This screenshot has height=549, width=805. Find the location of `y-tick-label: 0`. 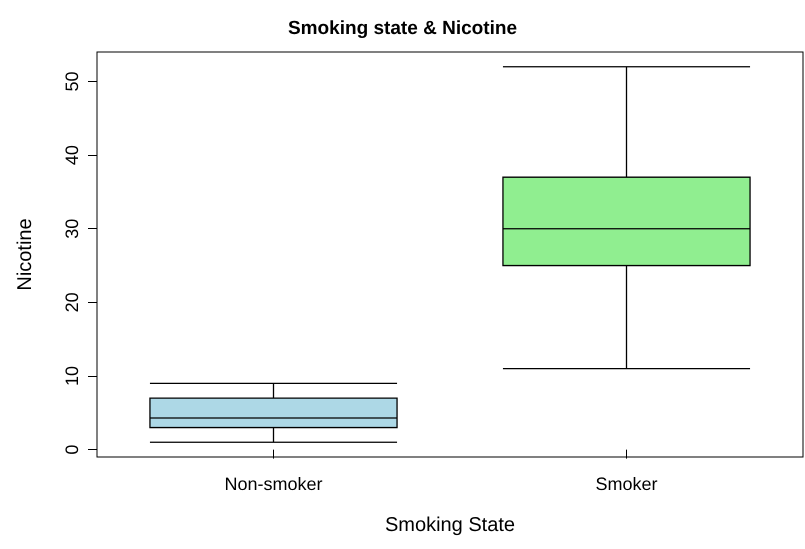

y-tick-label: 0 is located at coordinates (72, 449).